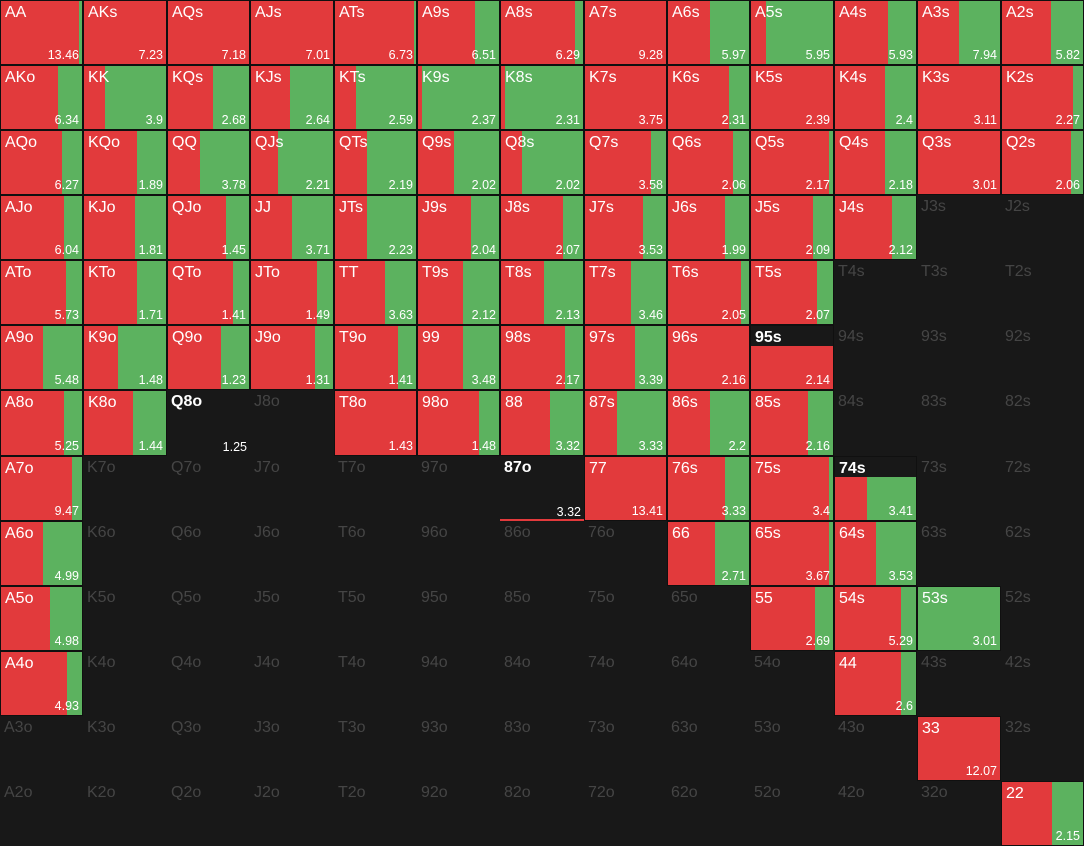 This screenshot has height=846, width=1084. What do you see at coordinates (875, 32) in the screenshot?
I see `hand-cell-a4s: A4s 5.93` at bounding box center [875, 32].